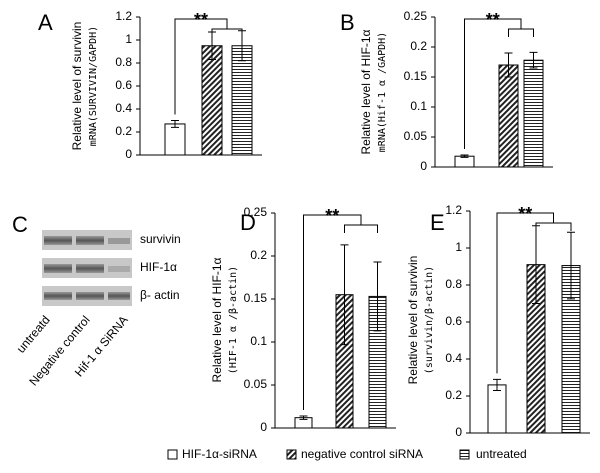  Describe the element at coordinates (158, 267) in the screenshot. I see `blot-row-label: HIF-1α` at that location.